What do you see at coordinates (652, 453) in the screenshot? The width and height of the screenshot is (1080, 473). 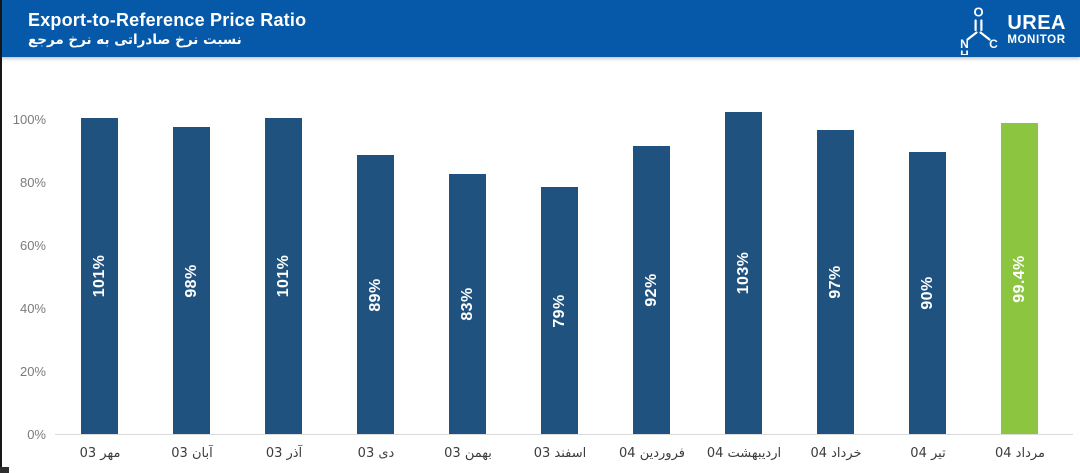 I see `x-axis-label: فروردین 04` at bounding box center [652, 453].